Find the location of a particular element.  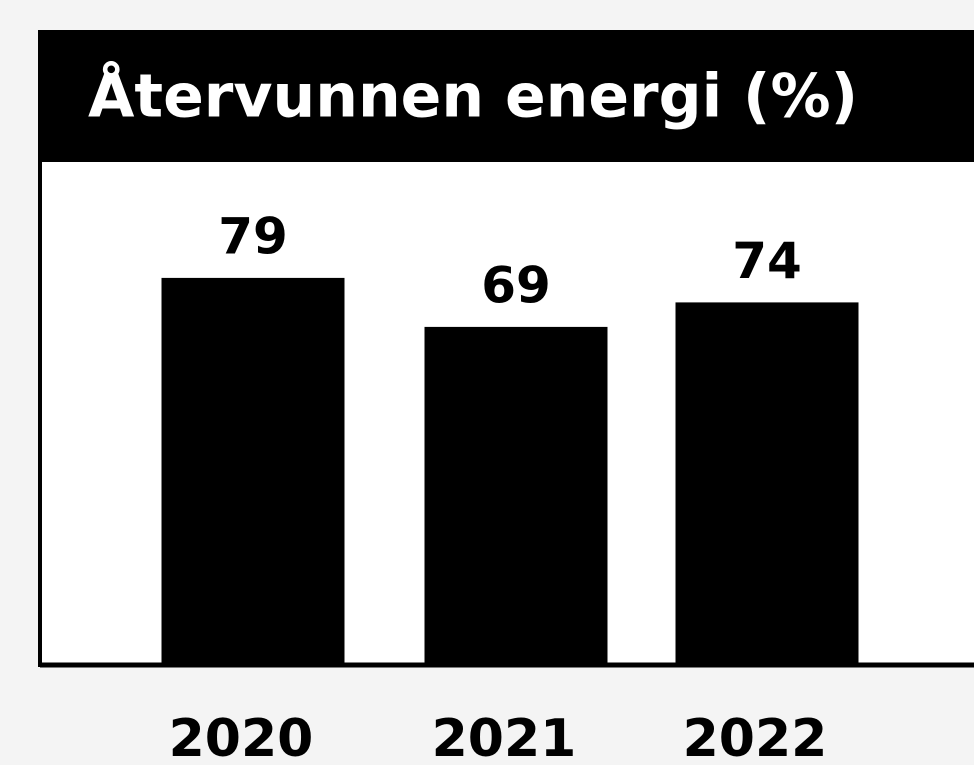

x-tick-label: 2020 is located at coordinates (241, 737).